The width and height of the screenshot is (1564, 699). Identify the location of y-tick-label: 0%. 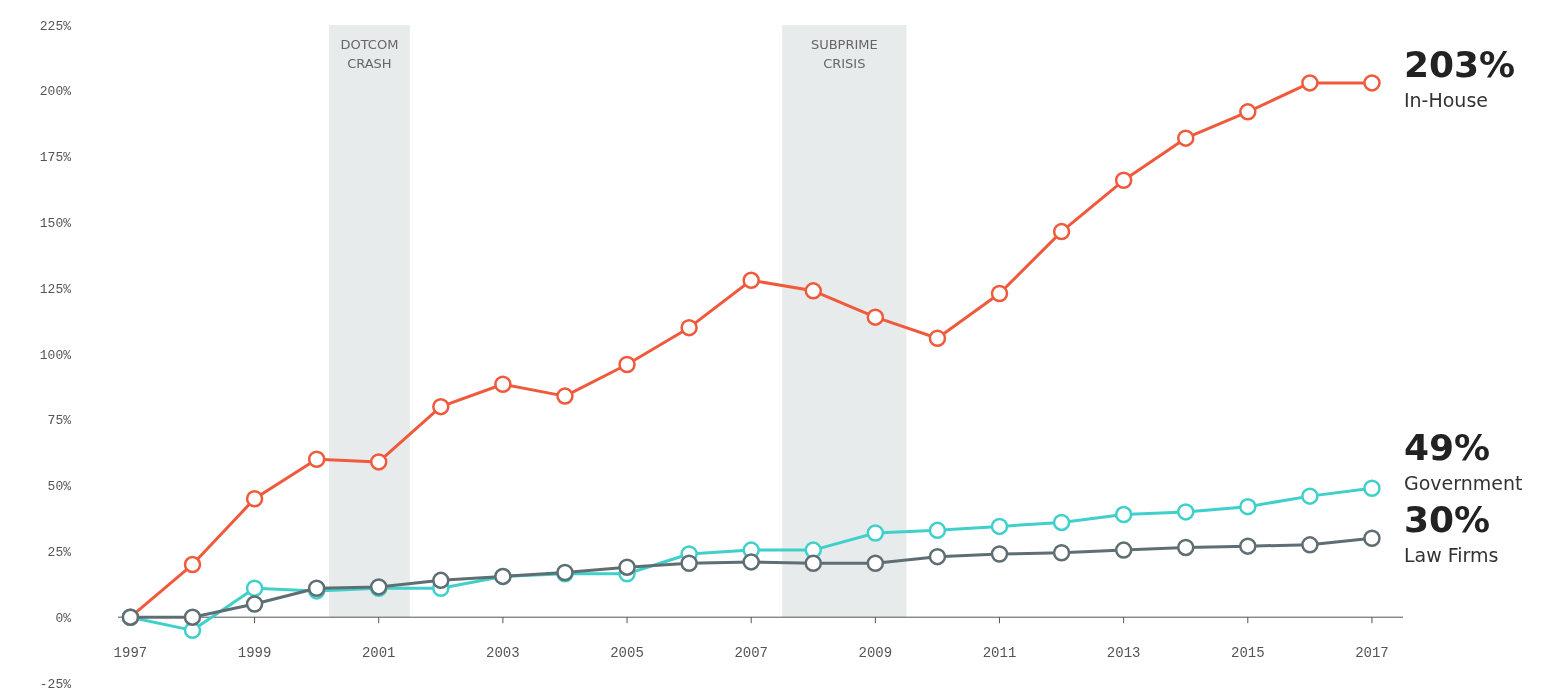
(63, 618).